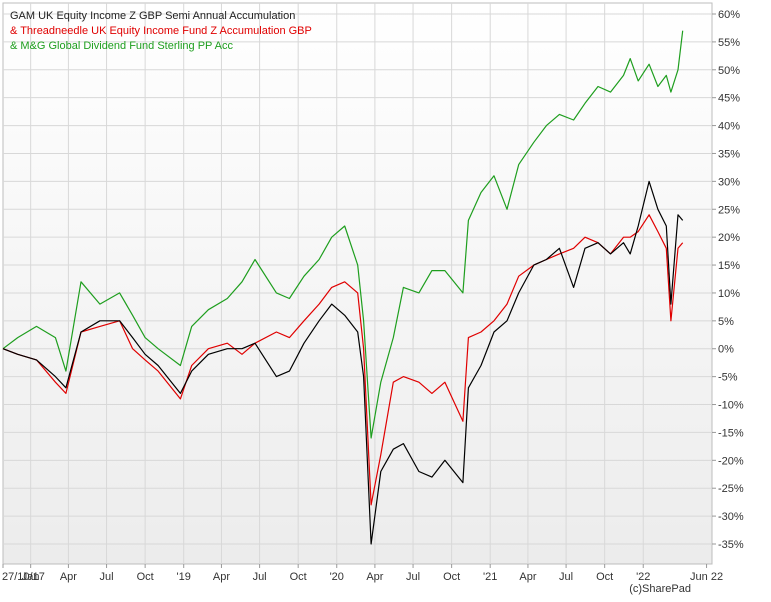 Image resolution: width=771 pixels, height=602 pixels. What do you see at coordinates (706, 577) in the screenshot?
I see `x-tick-label: Jun 22` at bounding box center [706, 577].